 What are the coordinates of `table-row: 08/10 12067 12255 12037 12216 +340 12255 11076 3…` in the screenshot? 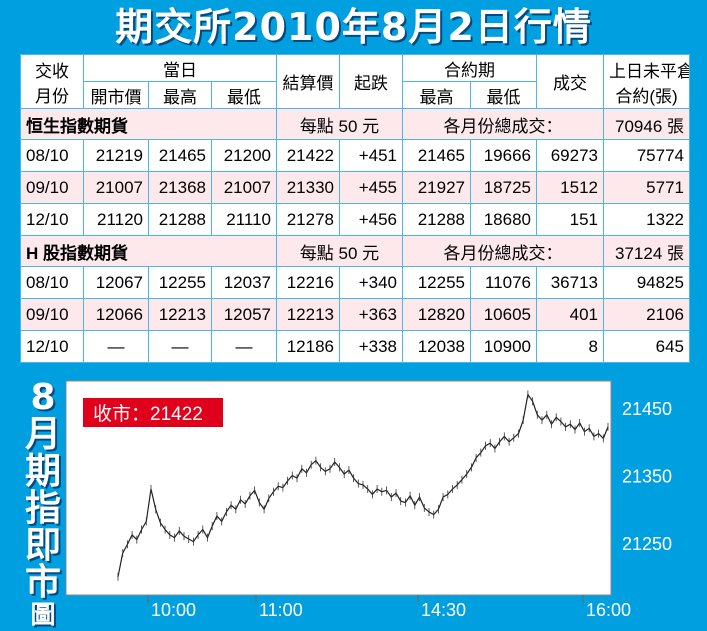 It's located at (355, 282).